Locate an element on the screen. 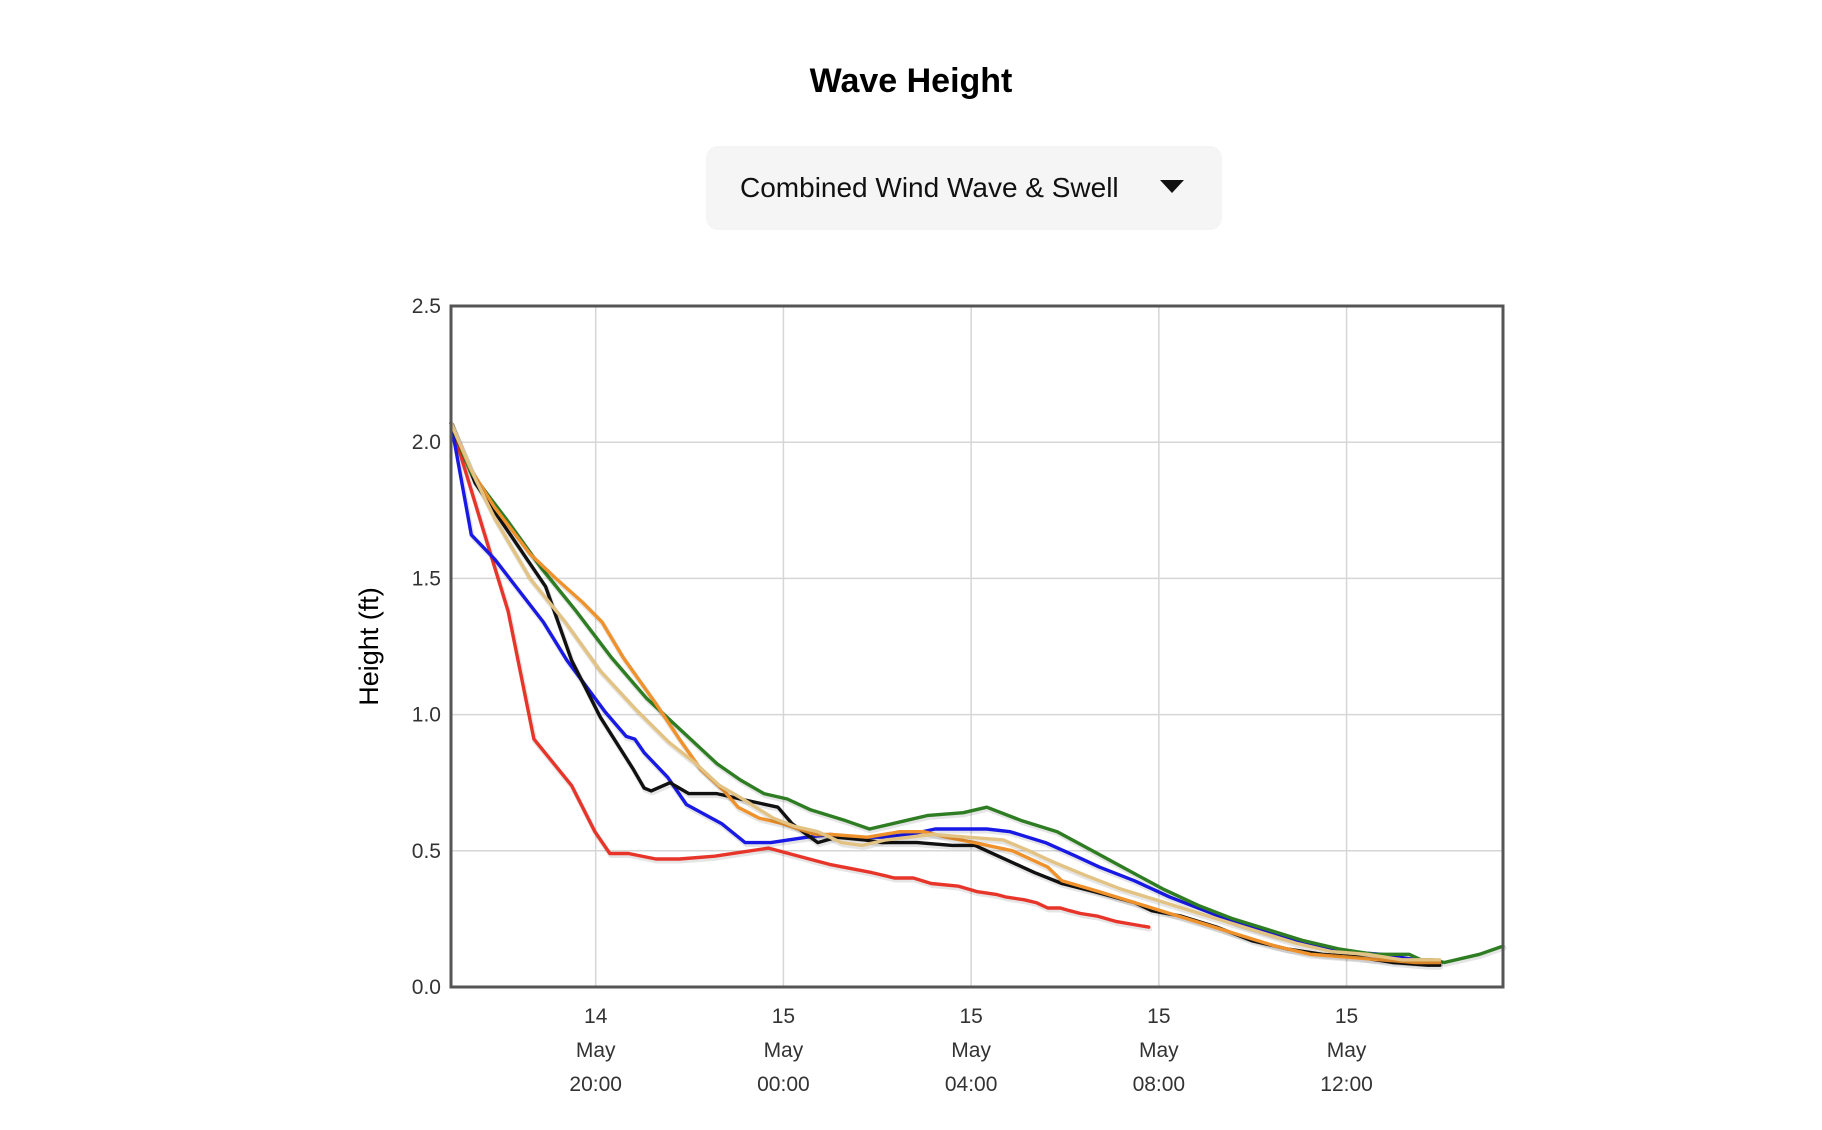 The height and width of the screenshot is (1130, 1822). page-title: Wave Height is located at coordinates (911, 81).